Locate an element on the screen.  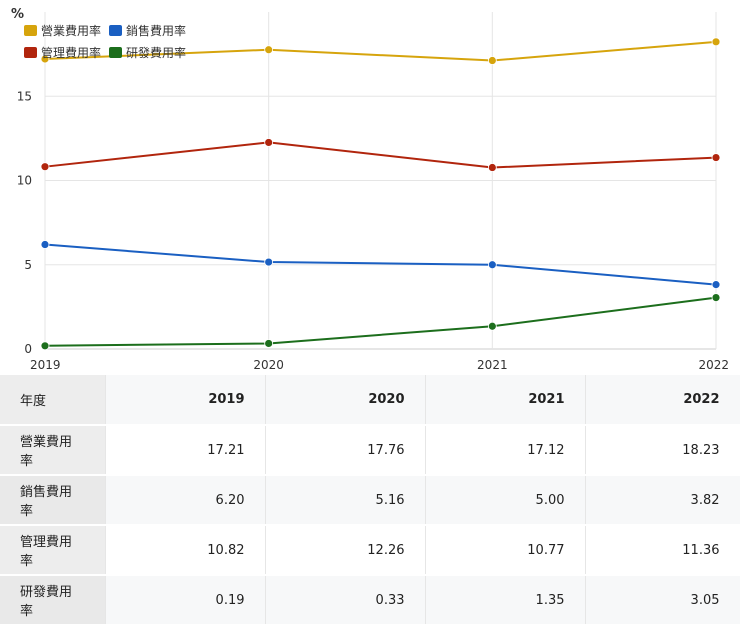
table-cell: 3.05 is located at coordinates (662, 600).